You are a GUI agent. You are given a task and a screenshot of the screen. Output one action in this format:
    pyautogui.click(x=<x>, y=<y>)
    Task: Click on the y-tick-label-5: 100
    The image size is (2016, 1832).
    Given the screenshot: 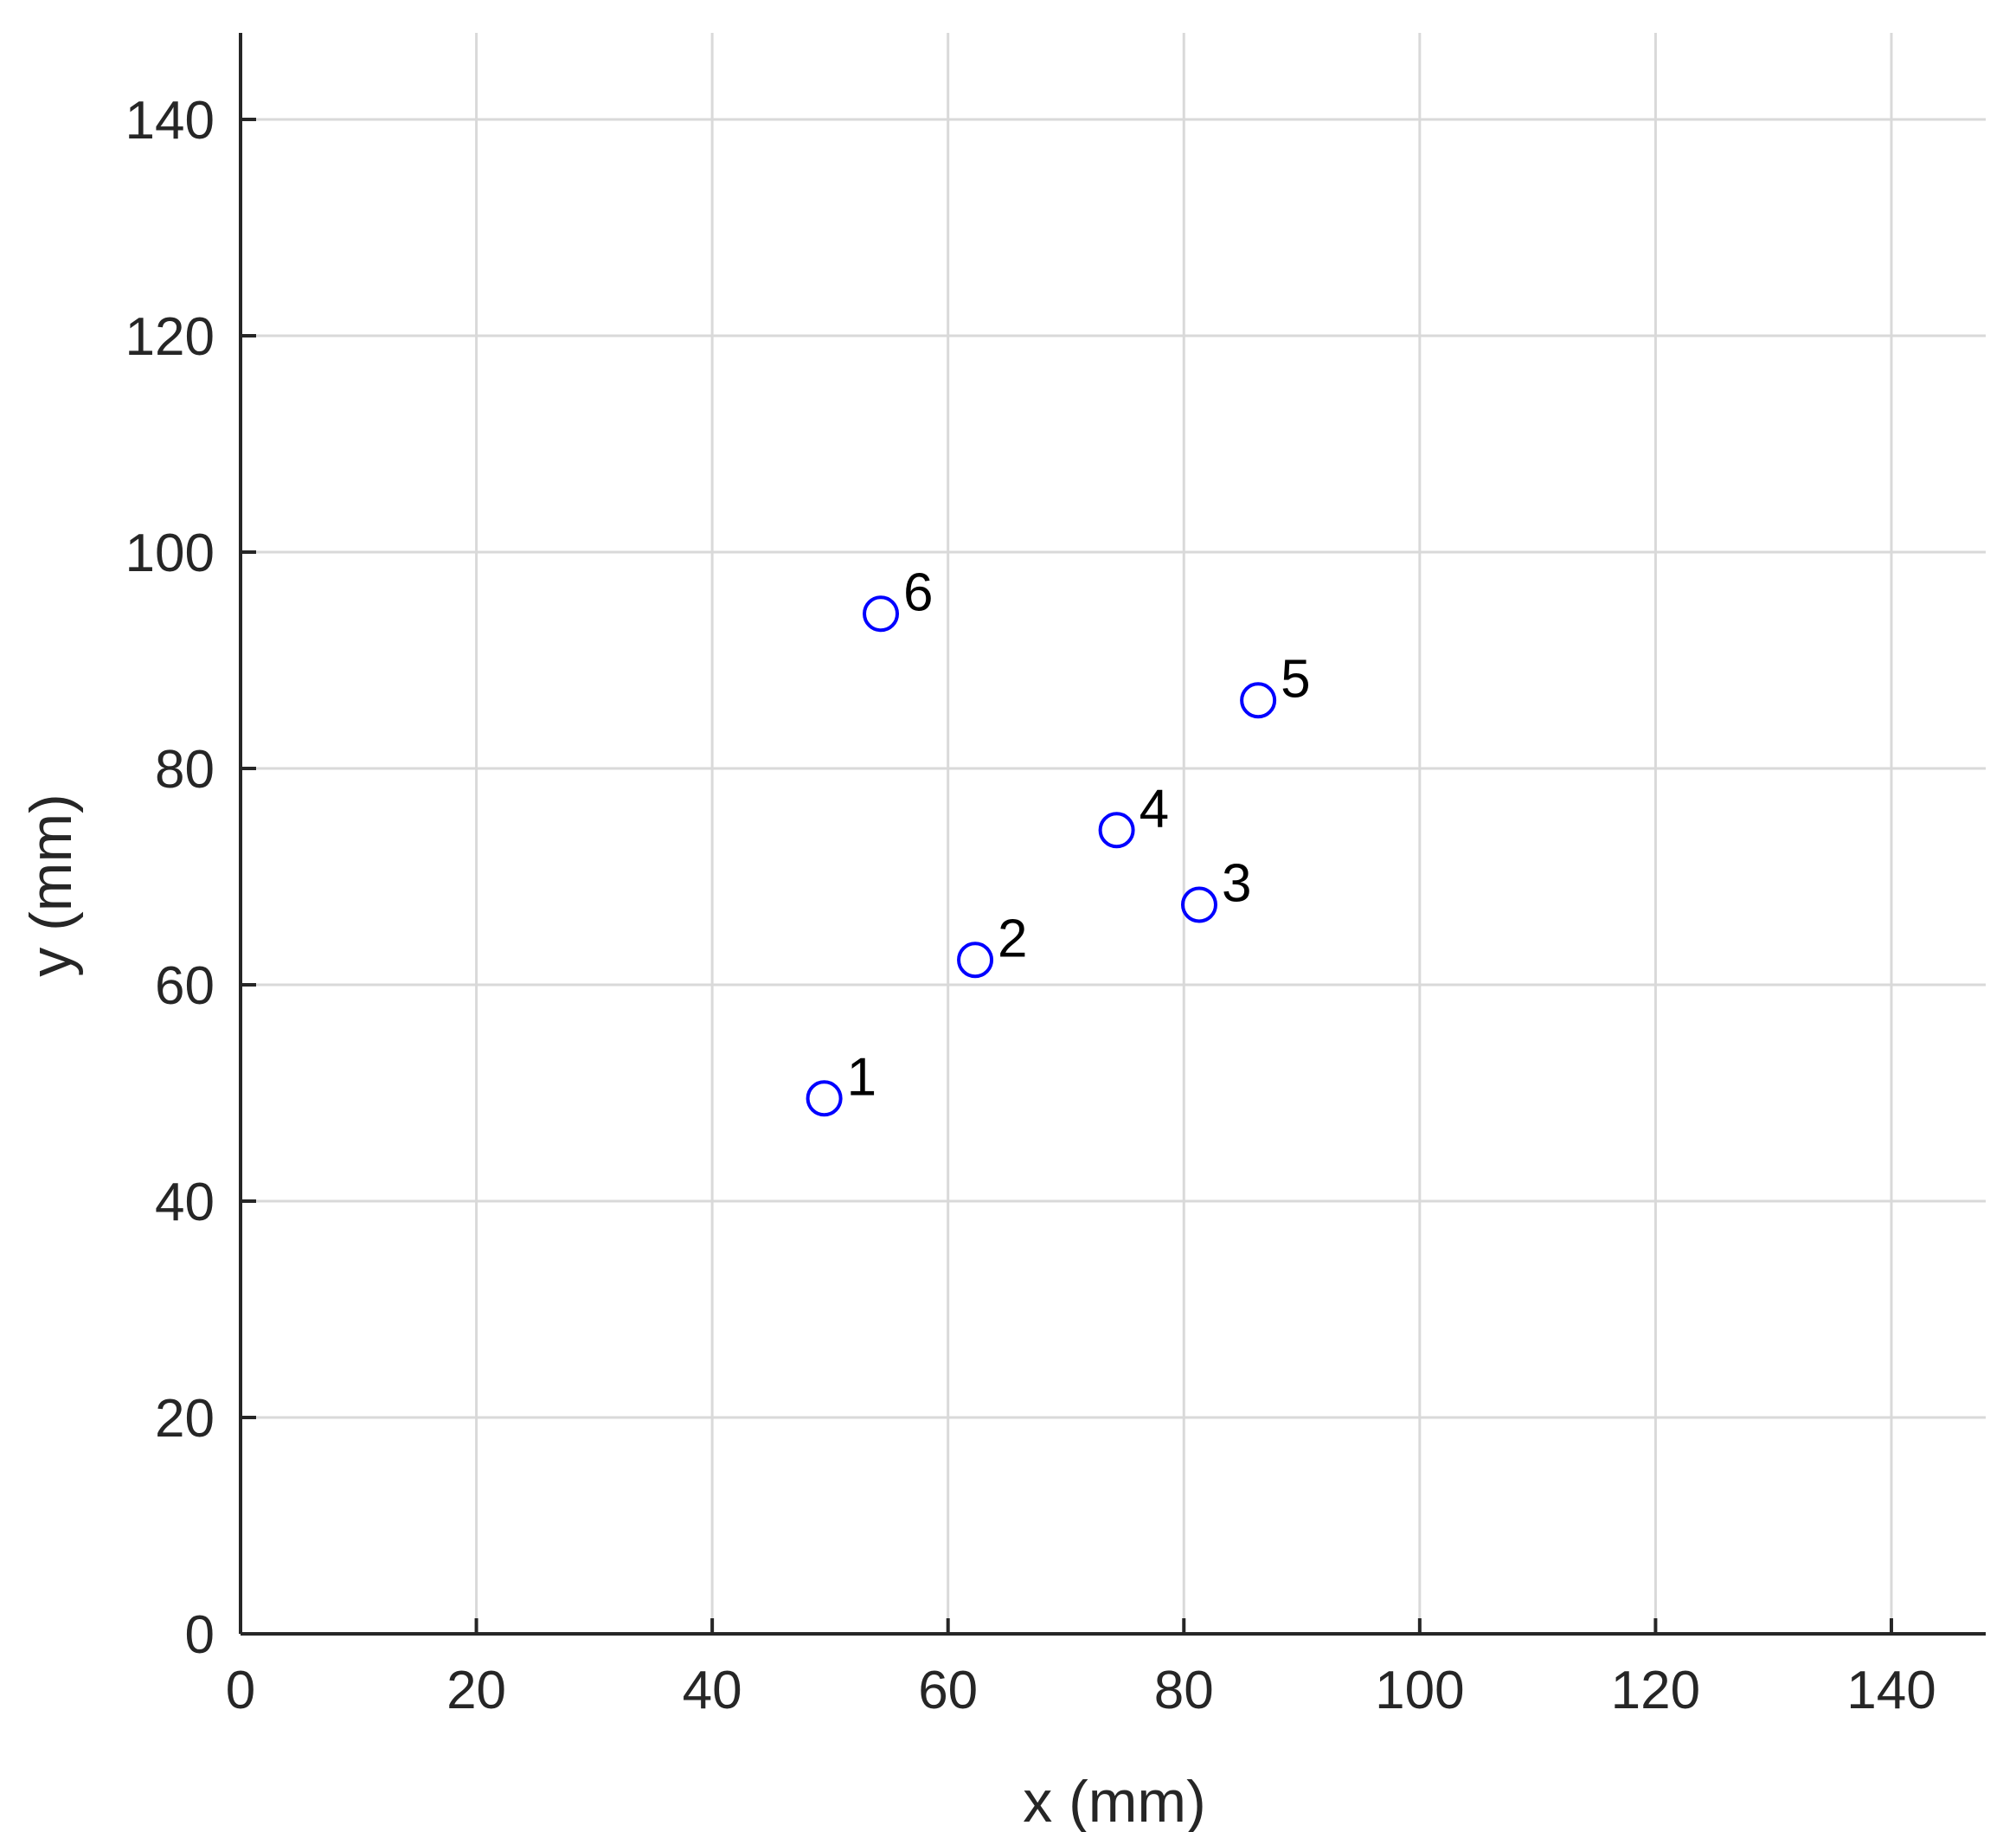 What is the action you would take?
    pyautogui.click(x=170, y=553)
    